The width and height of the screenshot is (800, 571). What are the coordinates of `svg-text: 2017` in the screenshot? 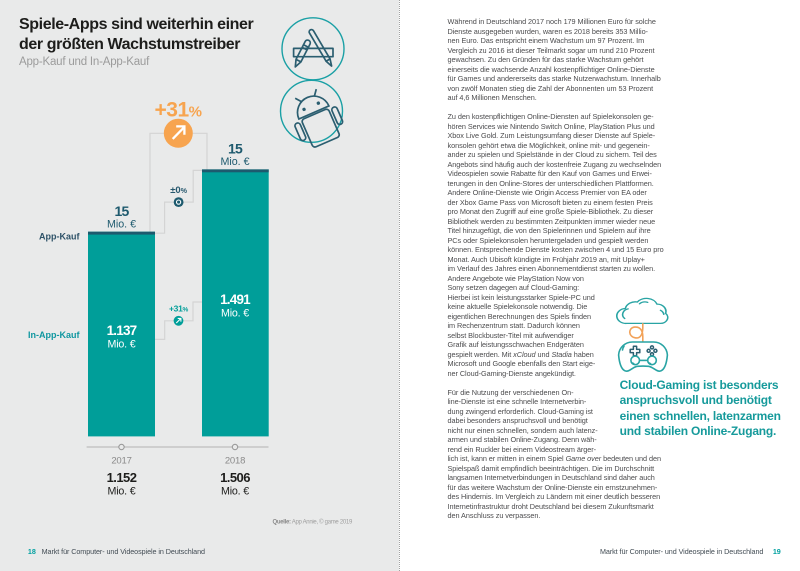 It's located at (121, 461).